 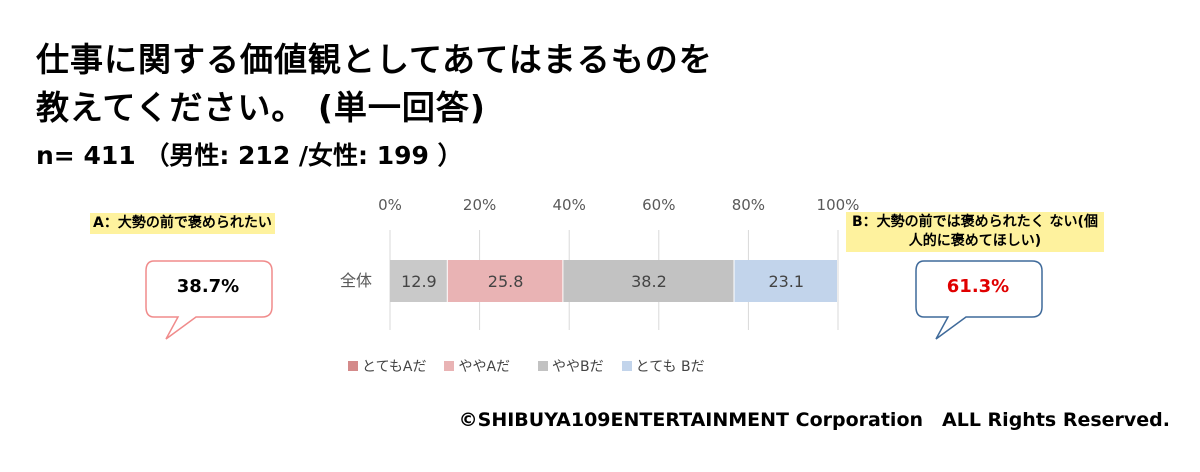 I want to click on x-tick-label: 60%, so click(x=658, y=205).